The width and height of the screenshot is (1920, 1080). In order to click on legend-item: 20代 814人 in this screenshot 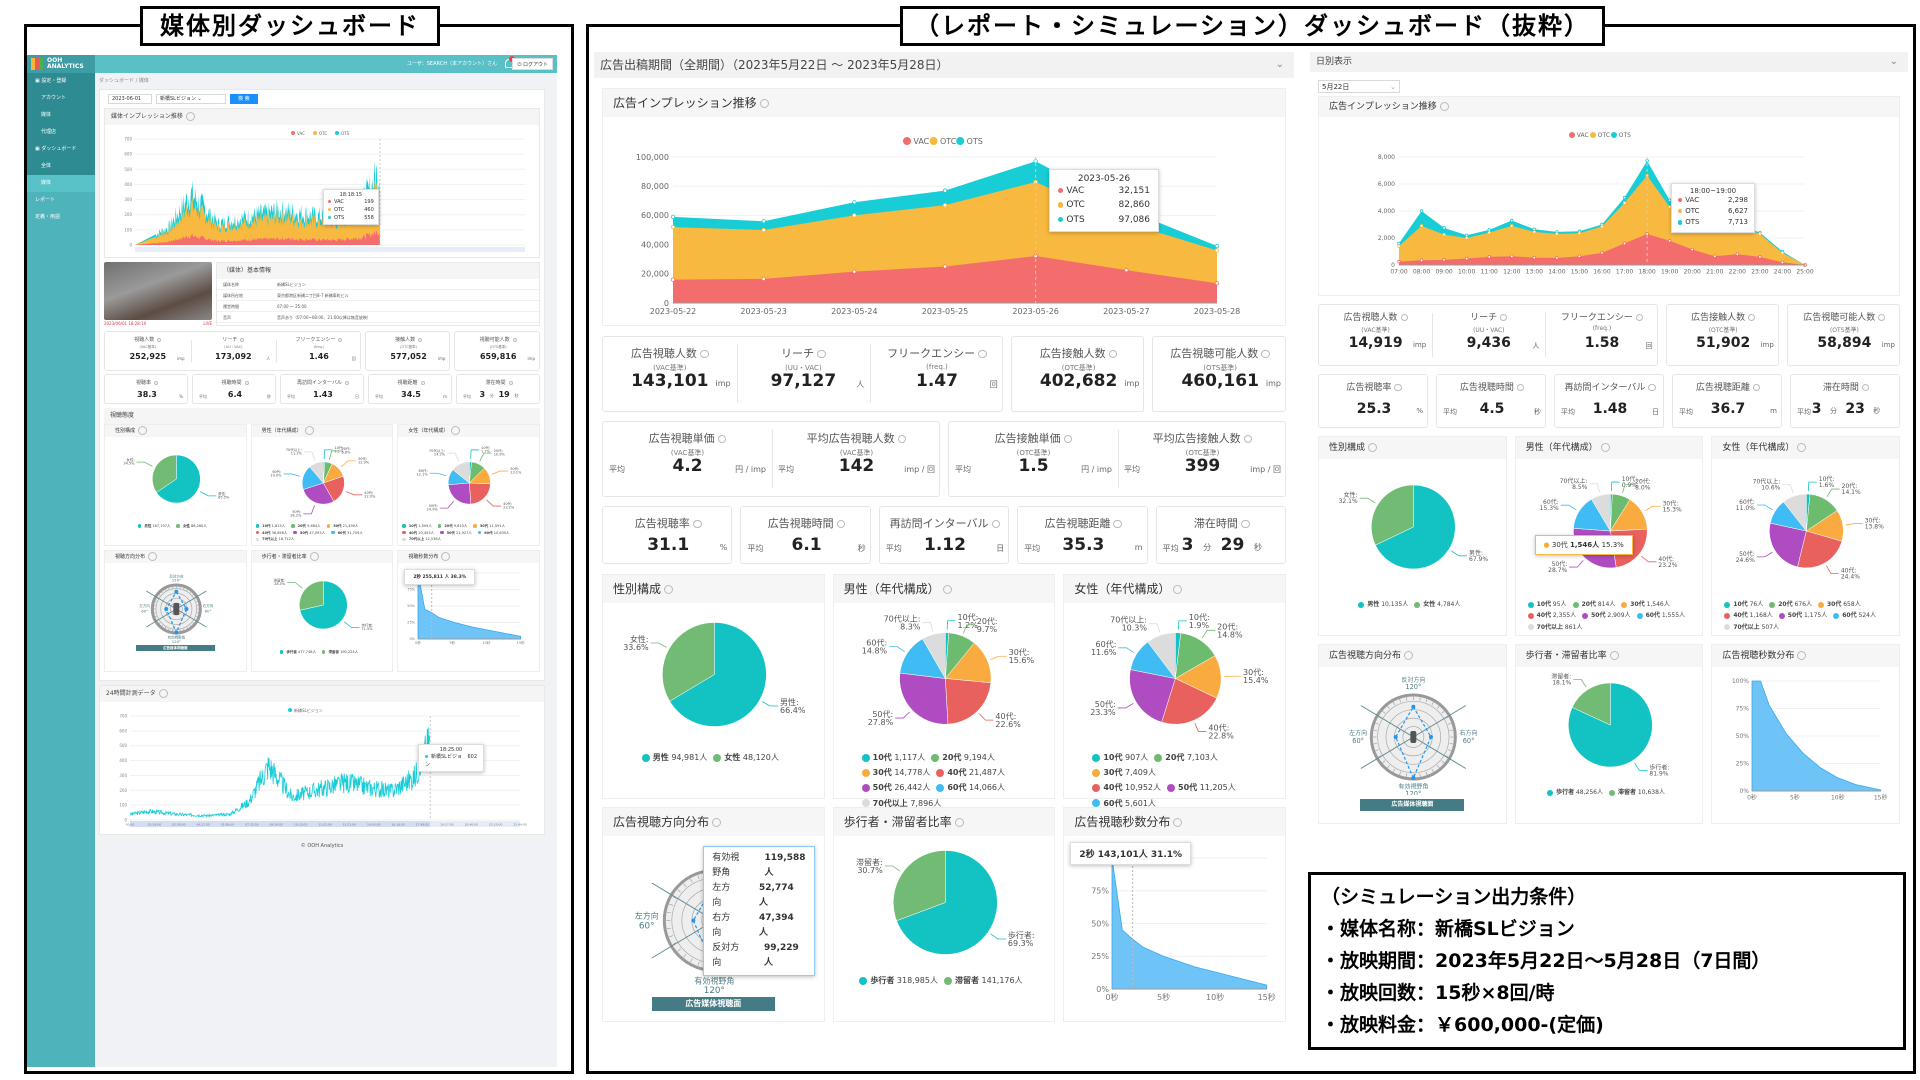, I will do `click(1593, 604)`.